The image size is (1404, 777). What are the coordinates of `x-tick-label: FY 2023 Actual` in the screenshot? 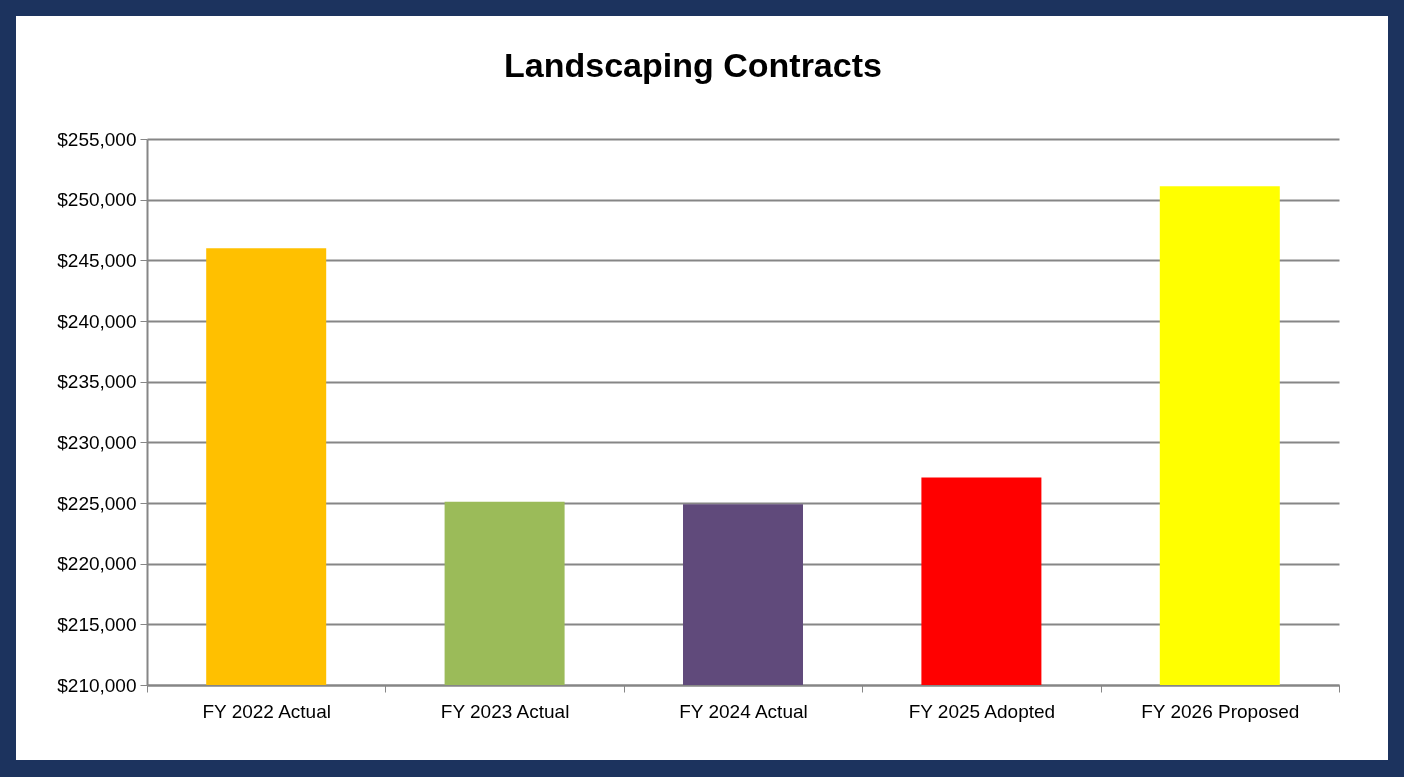 It's located at (505, 711).